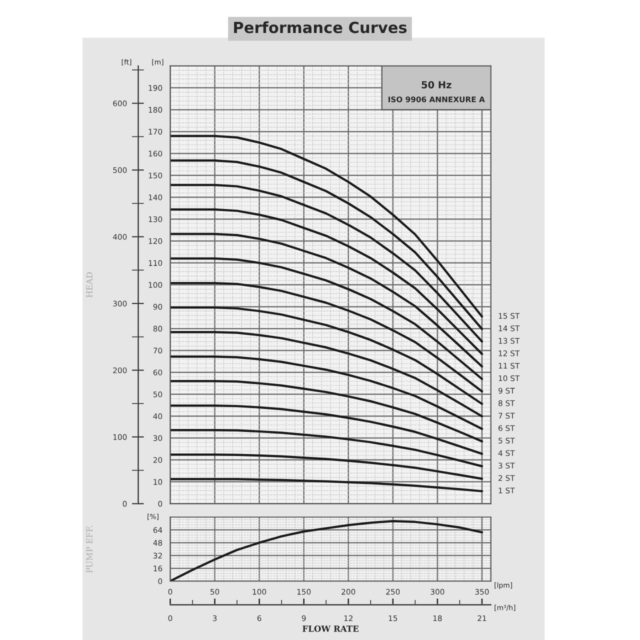 This screenshot has width=640, height=640. What do you see at coordinates (89, 549) in the screenshot?
I see `y-axis-title: PUMP EFF.` at bounding box center [89, 549].